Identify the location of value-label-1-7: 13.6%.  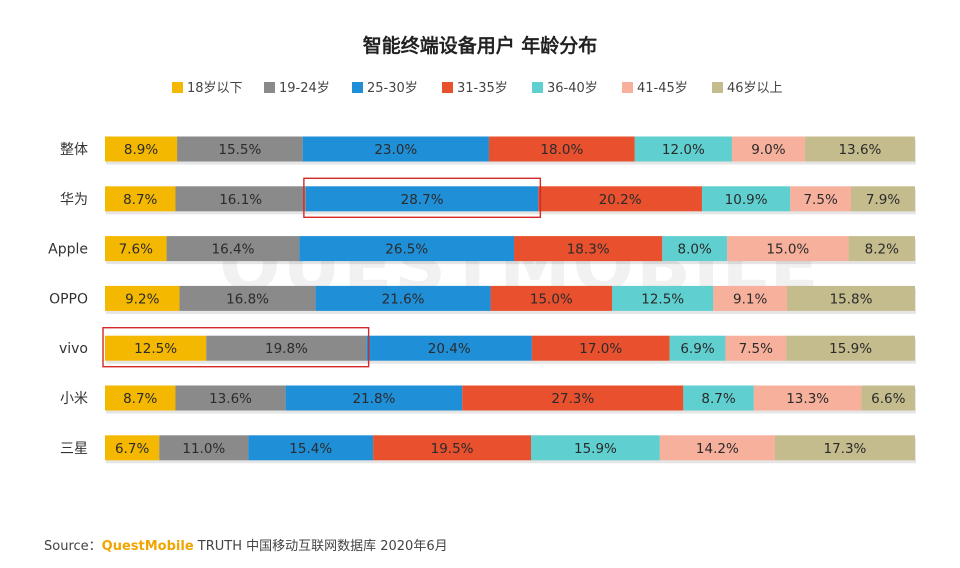
(859, 150).